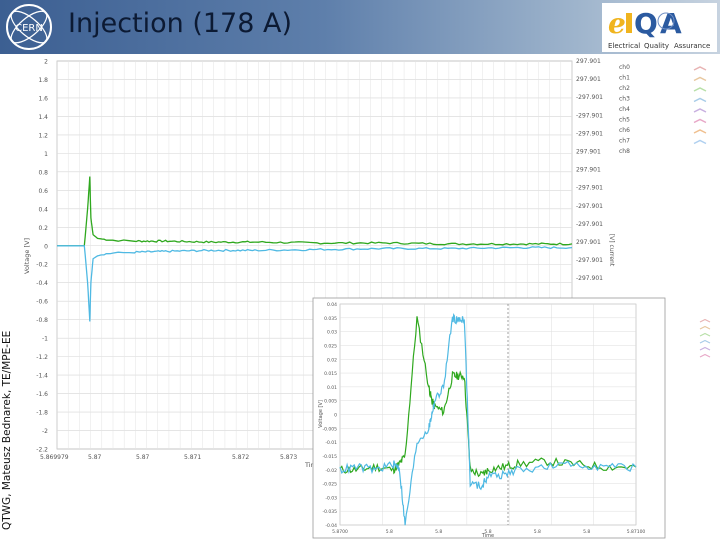 This screenshot has width=720, height=540. I want to click on inset-y-tick-label: 0.025, so click(330, 346).